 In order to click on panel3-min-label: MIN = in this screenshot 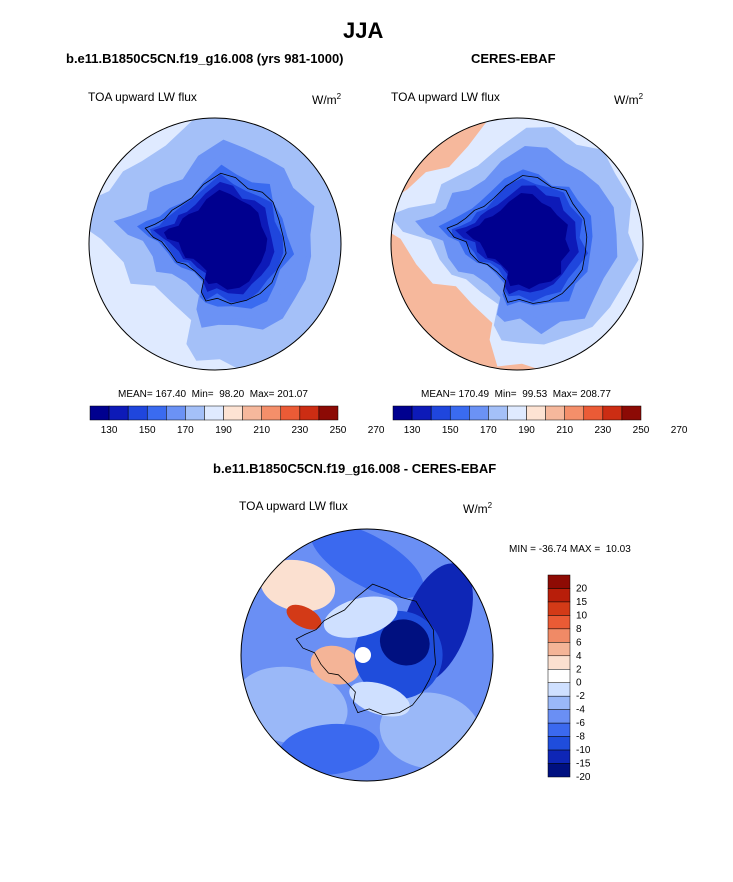, I will do `click(522, 549)`.